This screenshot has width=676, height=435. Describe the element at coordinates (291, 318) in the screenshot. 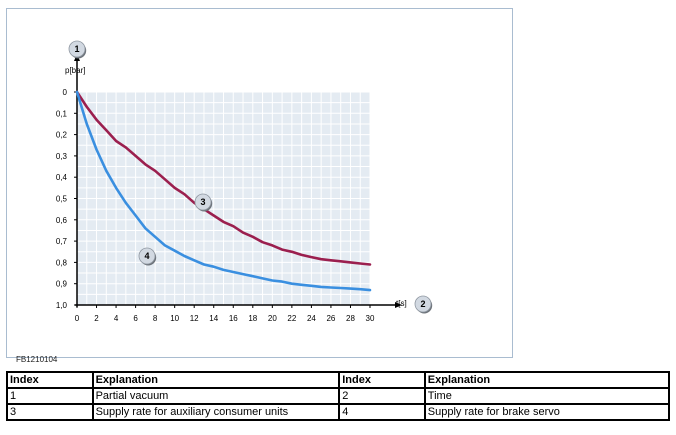

I see `x-tick-label: 22` at that location.